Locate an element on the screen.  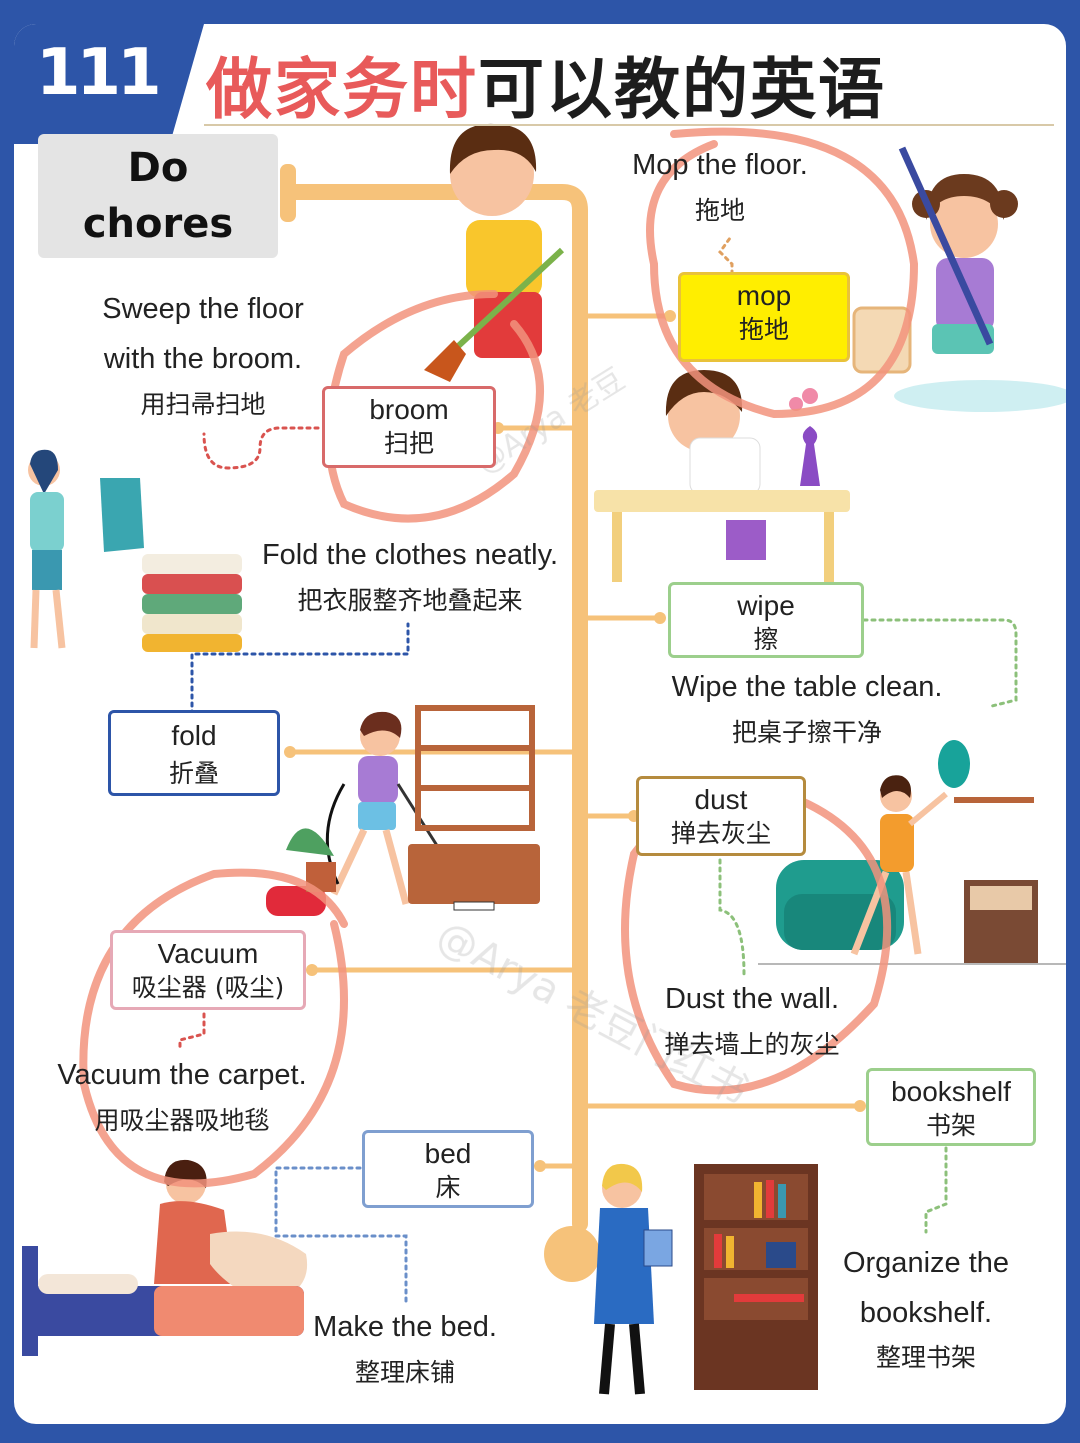
root-node-do-chores: Do chores is located at coordinates (158, 196).